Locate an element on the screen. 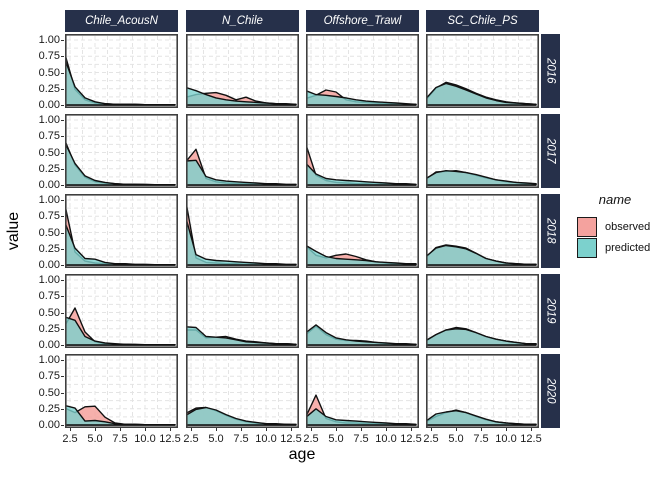  facet-panel-2016-SC_Chile_PS is located at coordinates (482, 71).